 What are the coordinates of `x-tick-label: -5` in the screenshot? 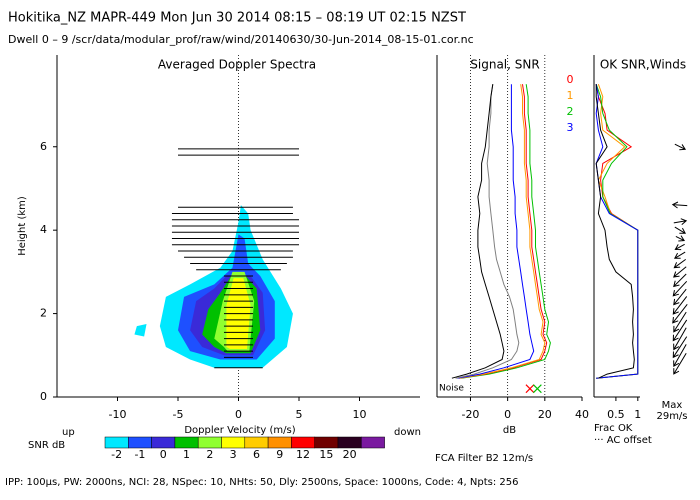 It's located at (178, 414).